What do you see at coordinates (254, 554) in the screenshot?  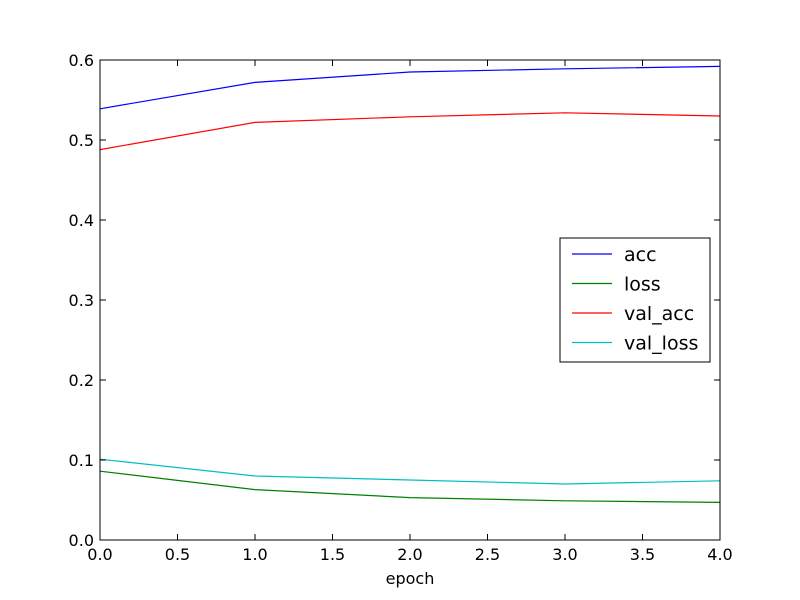 I see `x-tick-label: 1.0` at bounding box center [254, 554].